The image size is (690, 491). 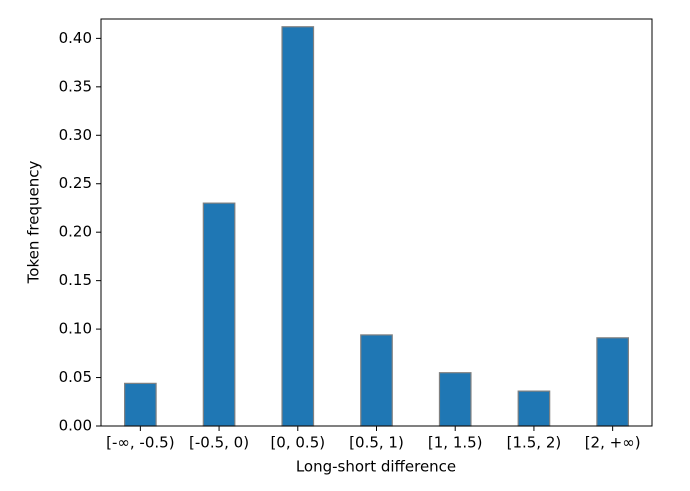 I want to click on y-tick-label: 0.35, so click(x=75, y=86).